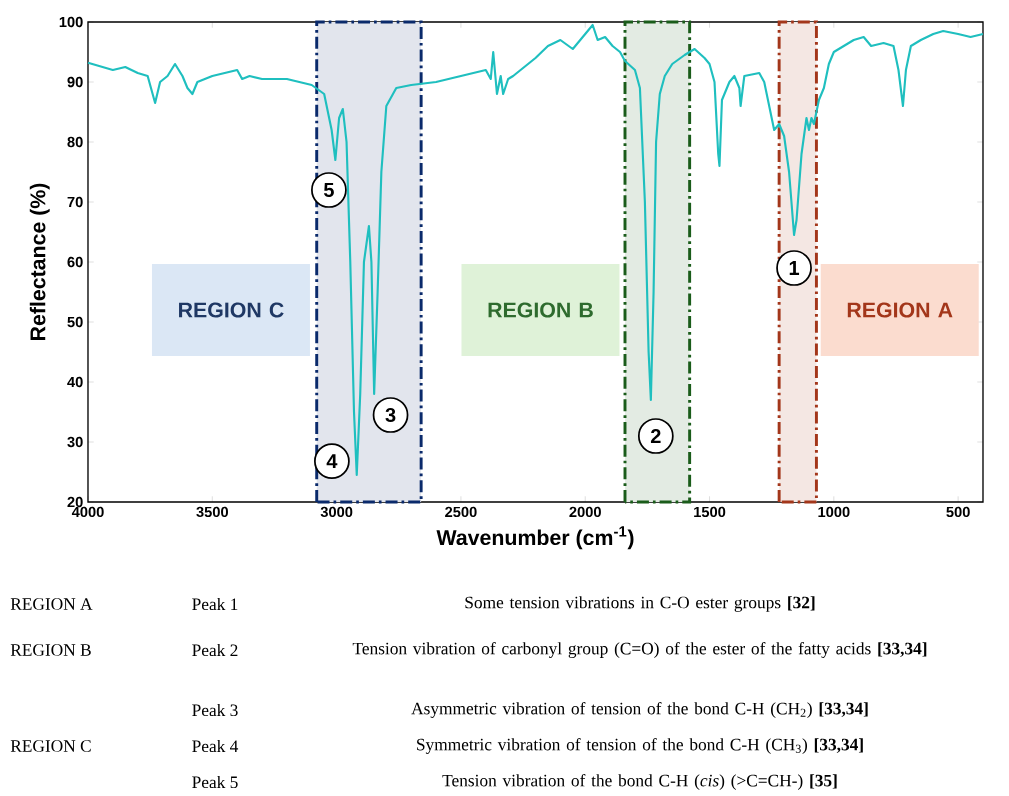  Describe the element at coordinates (87, 512) in the screenshot. I see `x-tick-label: 4000` at that location.